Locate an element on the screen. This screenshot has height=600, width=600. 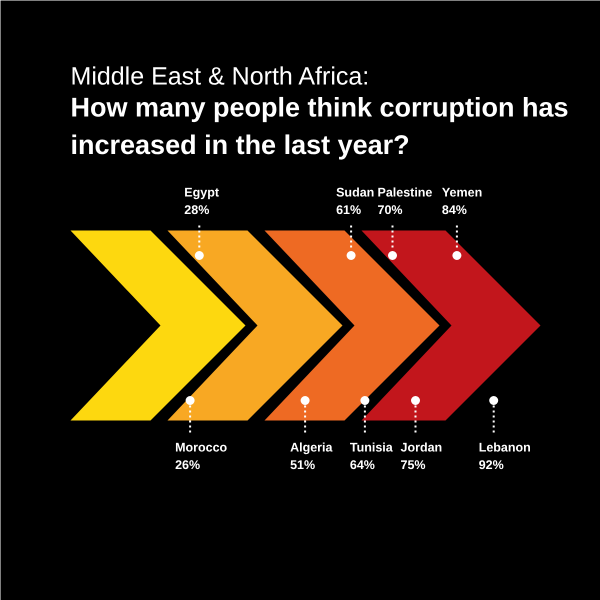
category-label: Lebanon is located at coordinates (504, 447).